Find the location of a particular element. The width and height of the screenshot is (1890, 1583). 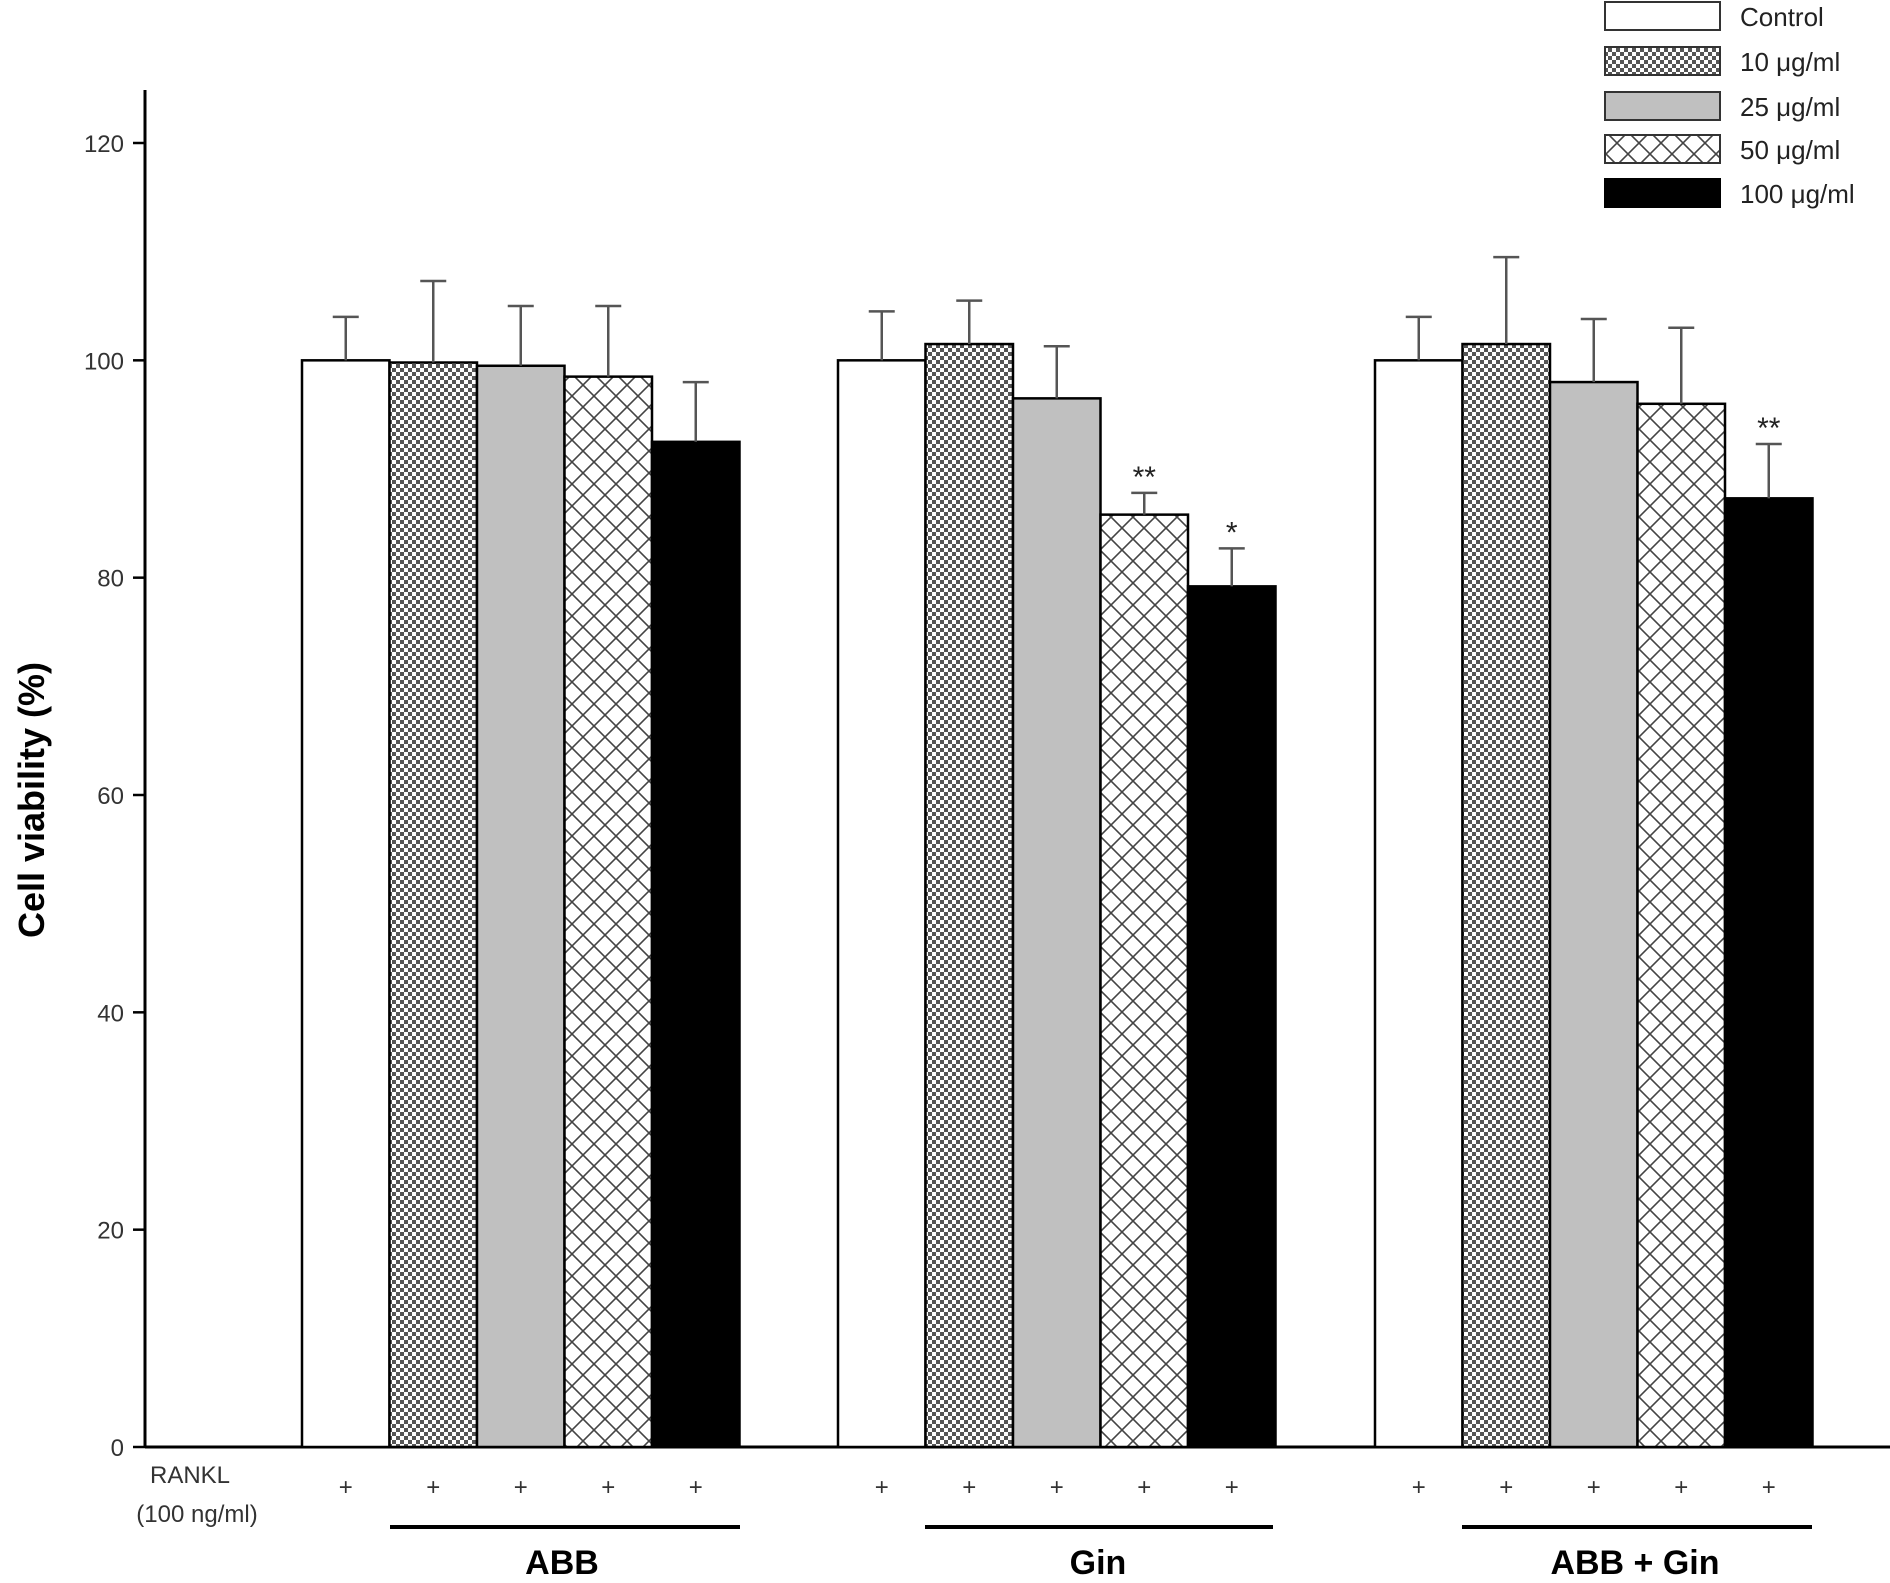

bar-abb-50-g-ml is located at coordinates (608, 912).